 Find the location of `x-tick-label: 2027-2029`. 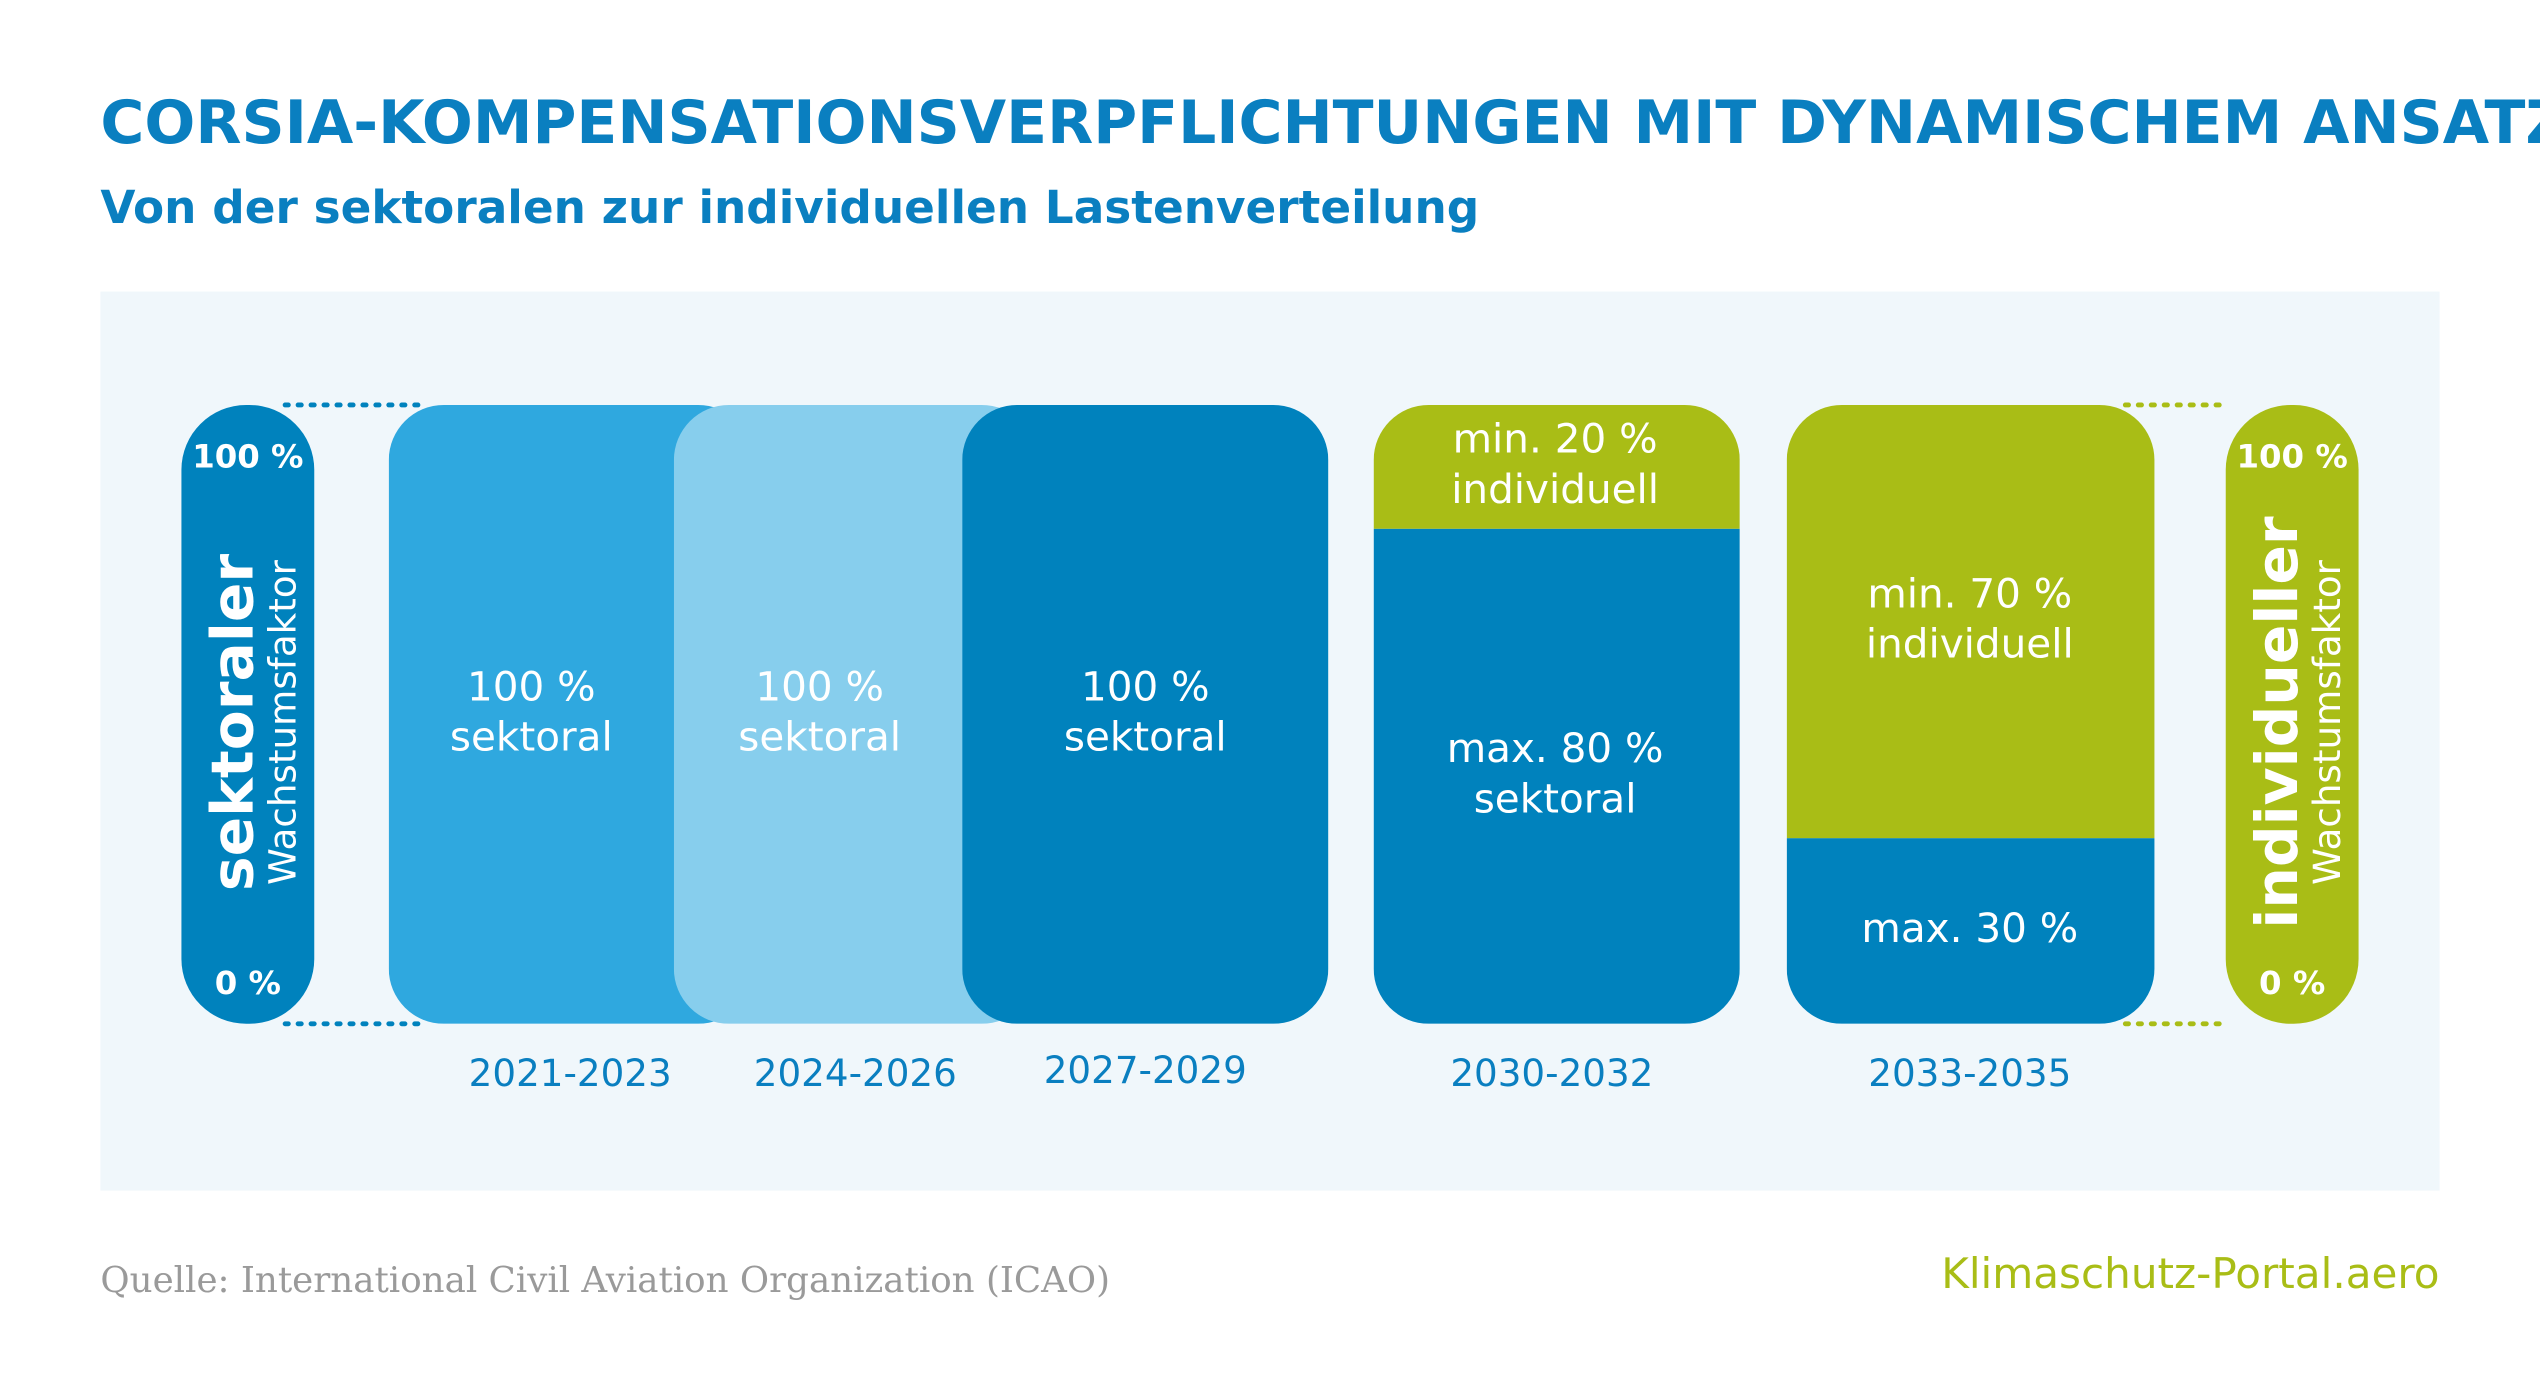

x-tick-label: 2027-2029 is located at coordinates (1145, 1070).